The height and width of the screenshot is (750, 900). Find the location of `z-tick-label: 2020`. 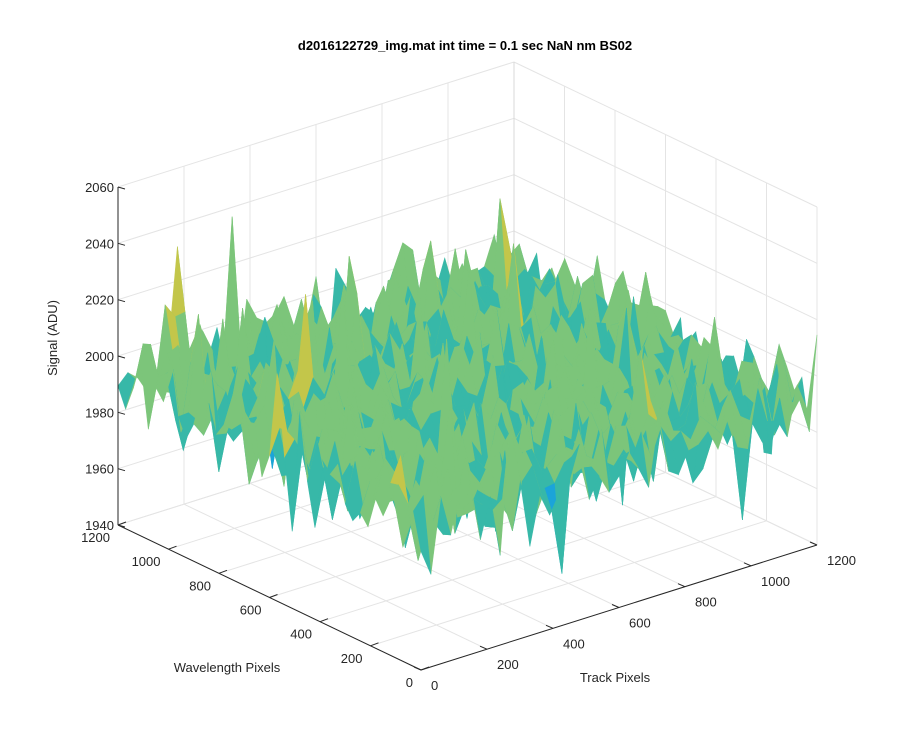

z-tick-label: 2020 is located at coordinates (99, 300).